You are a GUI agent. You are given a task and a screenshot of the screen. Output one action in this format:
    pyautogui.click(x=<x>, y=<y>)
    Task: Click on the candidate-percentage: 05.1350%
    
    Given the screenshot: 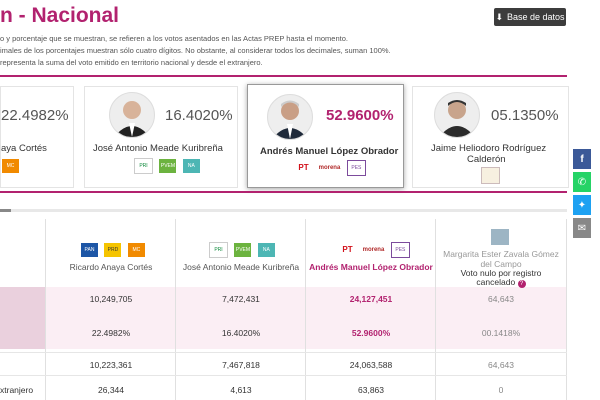 What is the action you would take?
    pyautogui.click(x=525, y=115)
    